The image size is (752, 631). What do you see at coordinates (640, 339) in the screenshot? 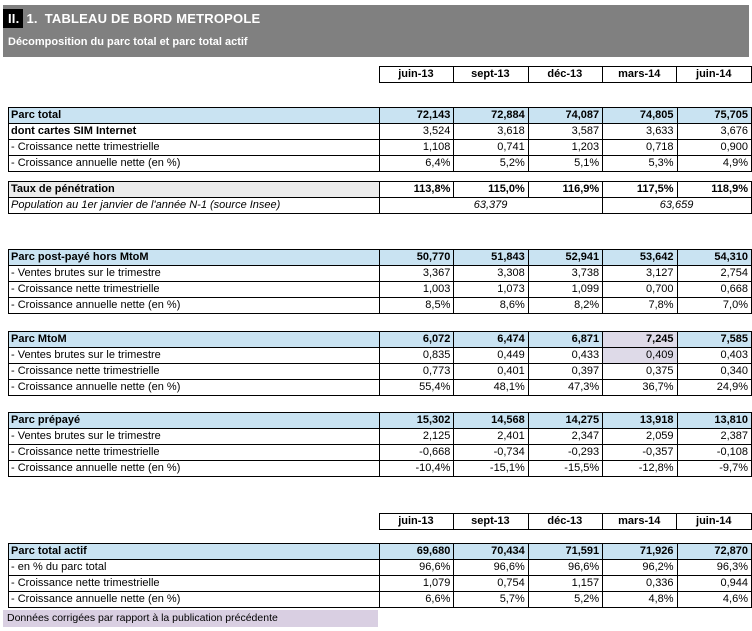
I see `value-cell: 7,245` at bounding box center [640, 339].